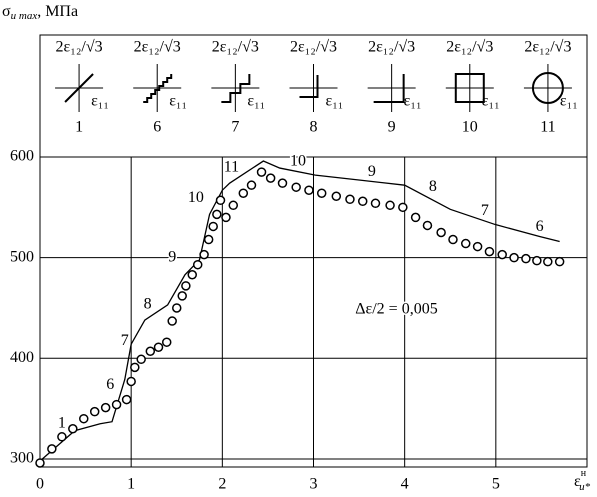 The image size is (597, 497). I want to click on y-tick-label: 600, so click(22, 156).